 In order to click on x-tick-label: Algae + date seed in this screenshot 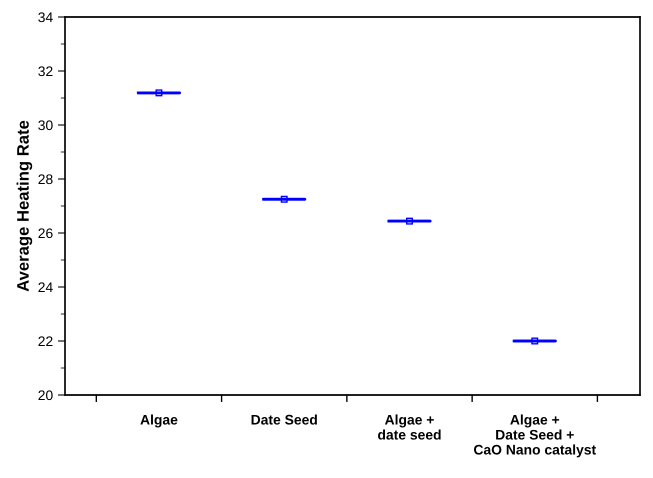, I will do `click(409, 427)`.